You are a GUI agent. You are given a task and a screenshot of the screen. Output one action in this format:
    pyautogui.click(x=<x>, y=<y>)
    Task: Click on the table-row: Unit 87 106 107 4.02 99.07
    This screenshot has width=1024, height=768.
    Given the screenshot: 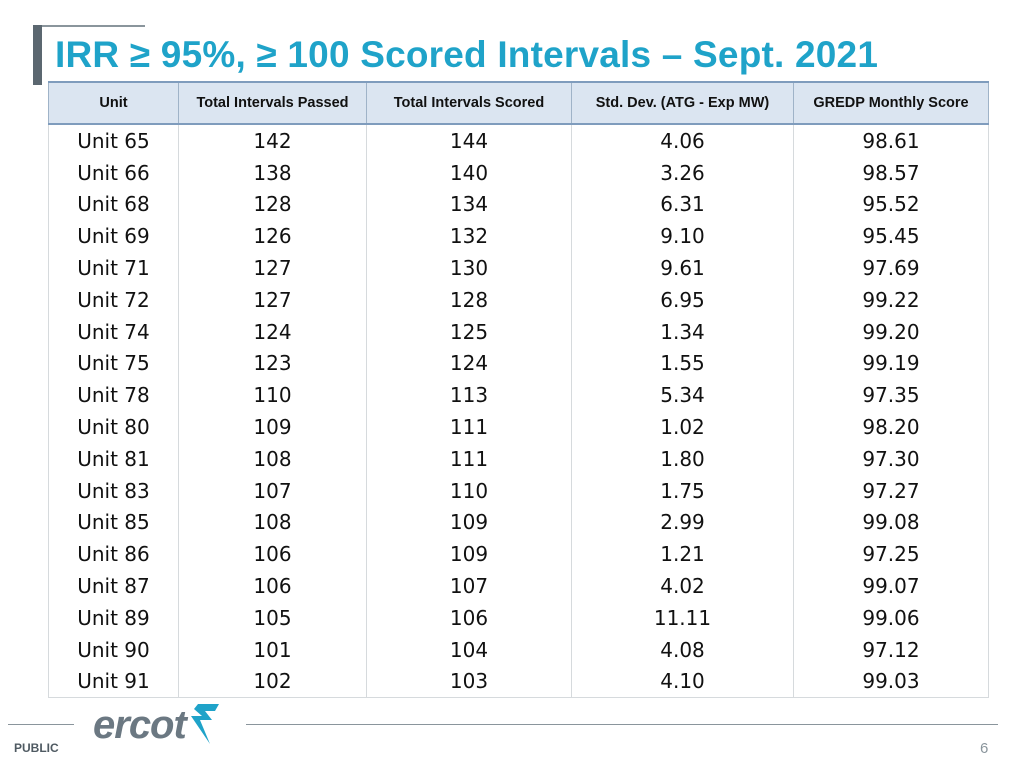 What is the action you would take?
    pyautogui.click(x=518, y=586)
    